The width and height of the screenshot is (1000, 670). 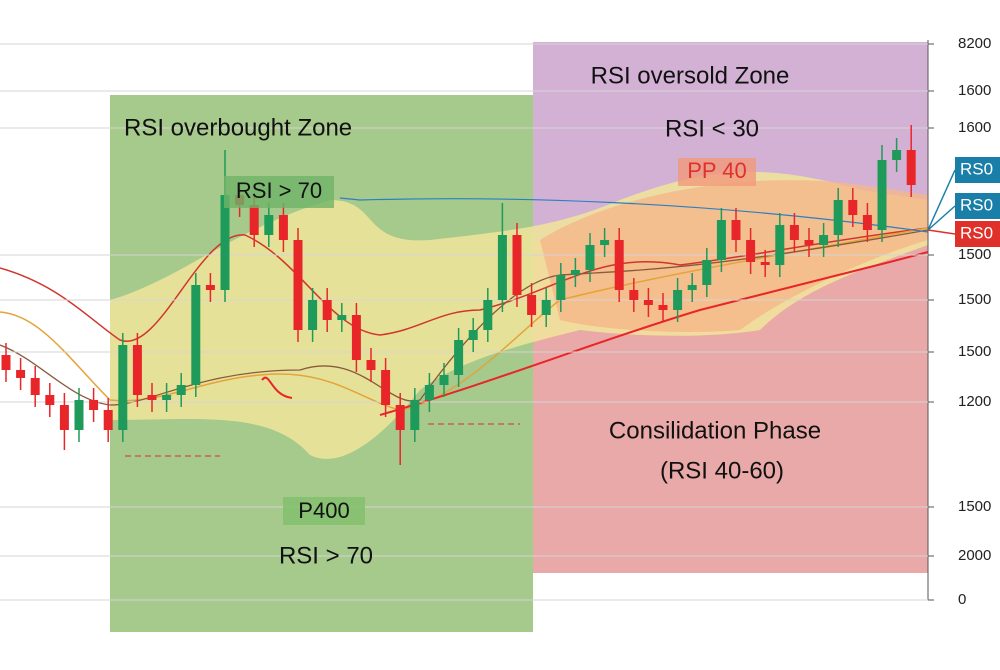 I want to click on zone-title: RSI overbought Zone, so click(x=238, y=127).